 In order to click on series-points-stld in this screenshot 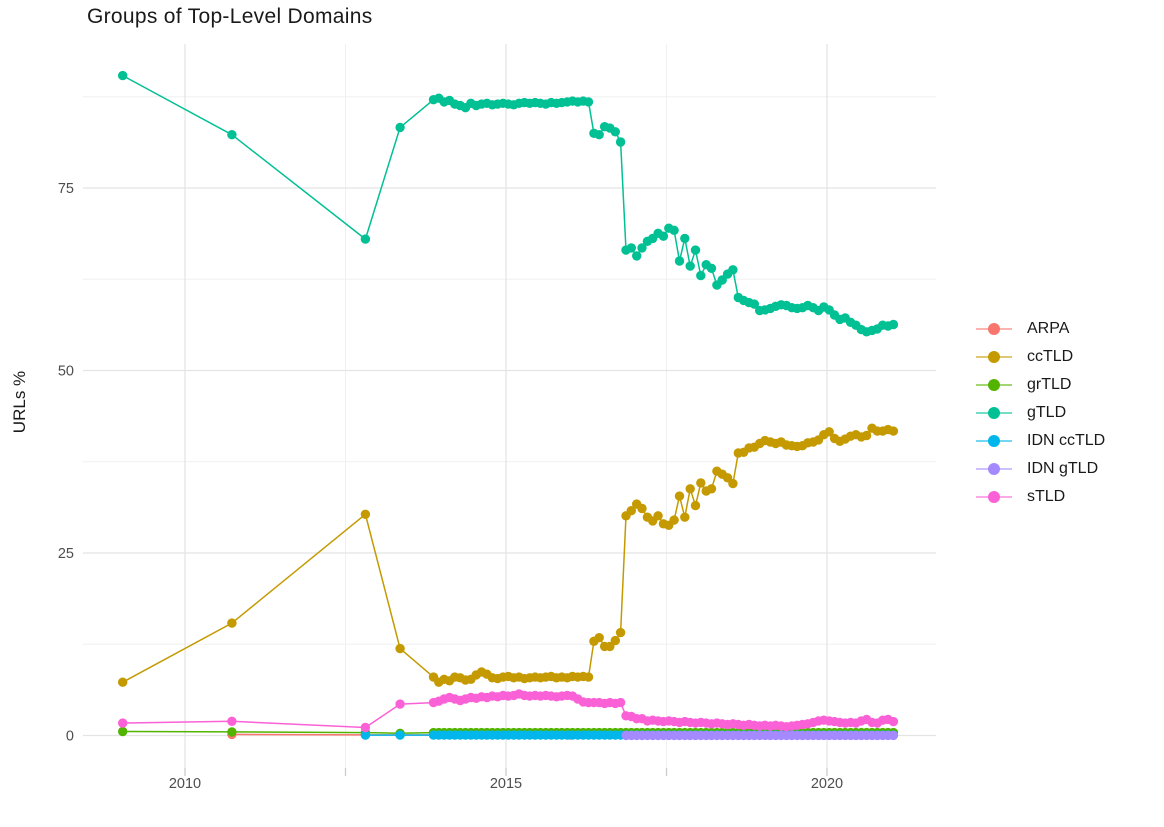, I will do `click(508, 711)`.